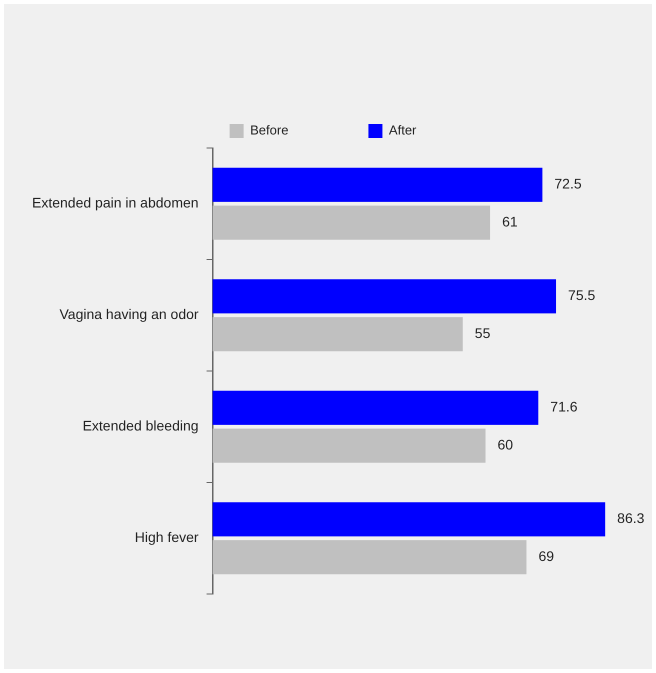 The width and height of the screenshot is (656, 673). I want to click on data-label: 71.6, so click(564, 406).